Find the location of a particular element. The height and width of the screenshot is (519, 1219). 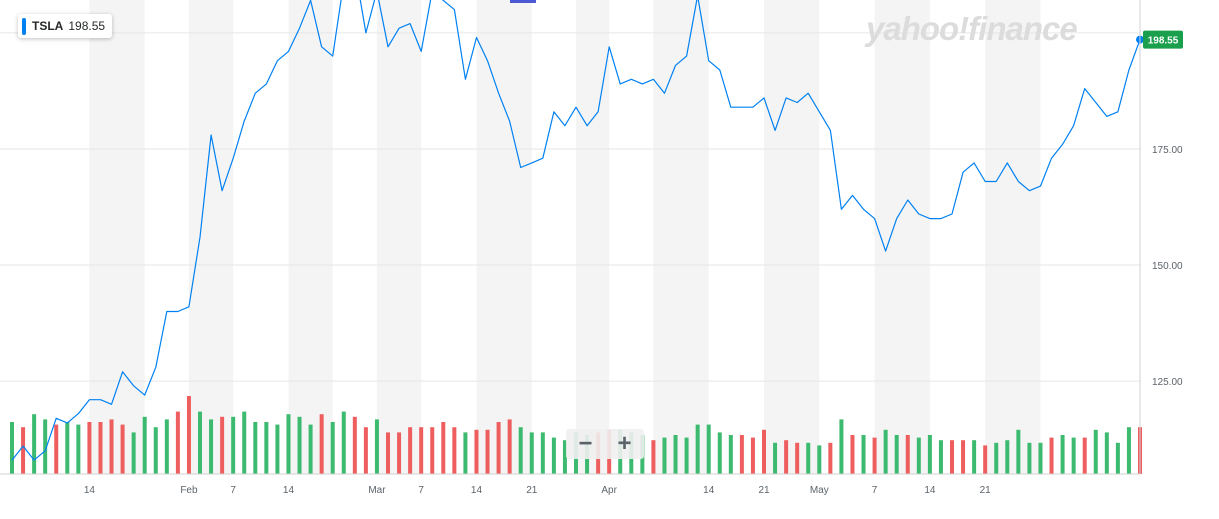

y-tick-label: 150.00 is located at coordinates (1167, 266).